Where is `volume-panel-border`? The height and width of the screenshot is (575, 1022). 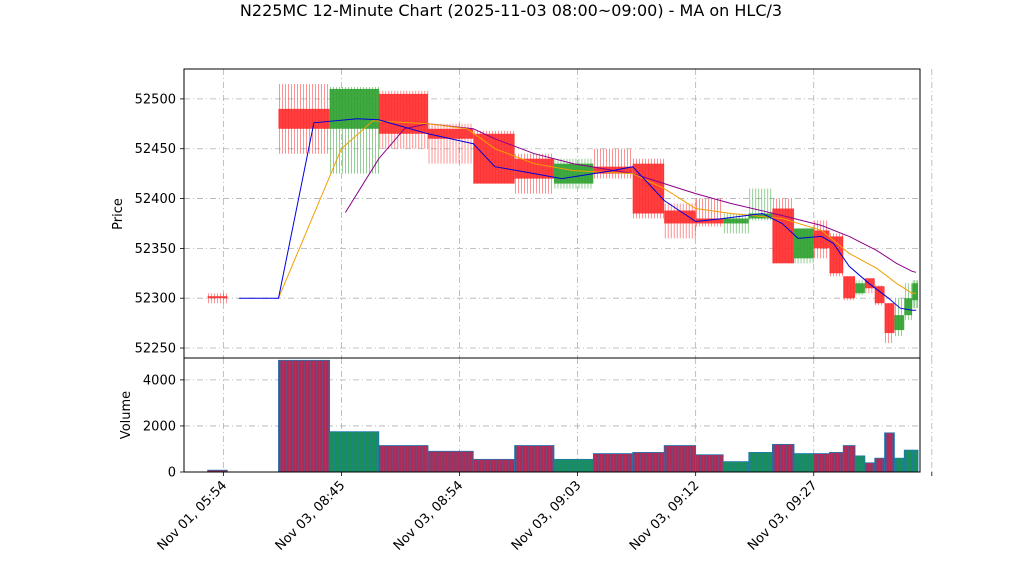
volume-panel-border is located at coordinates (552, 415).